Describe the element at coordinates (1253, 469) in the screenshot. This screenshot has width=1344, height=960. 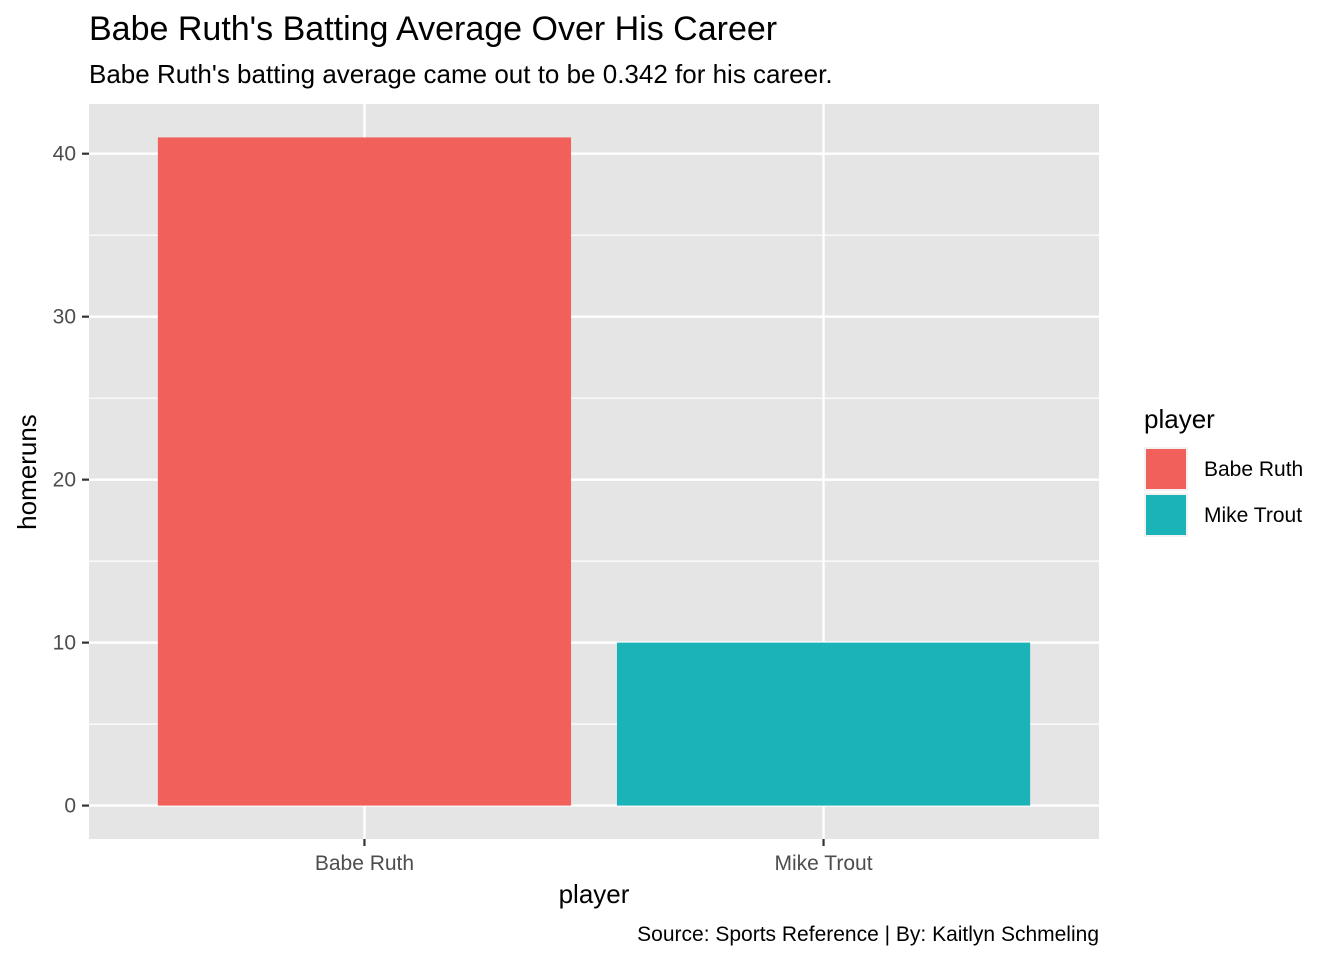
I see `legend-label: Babe Ruth` at that location.